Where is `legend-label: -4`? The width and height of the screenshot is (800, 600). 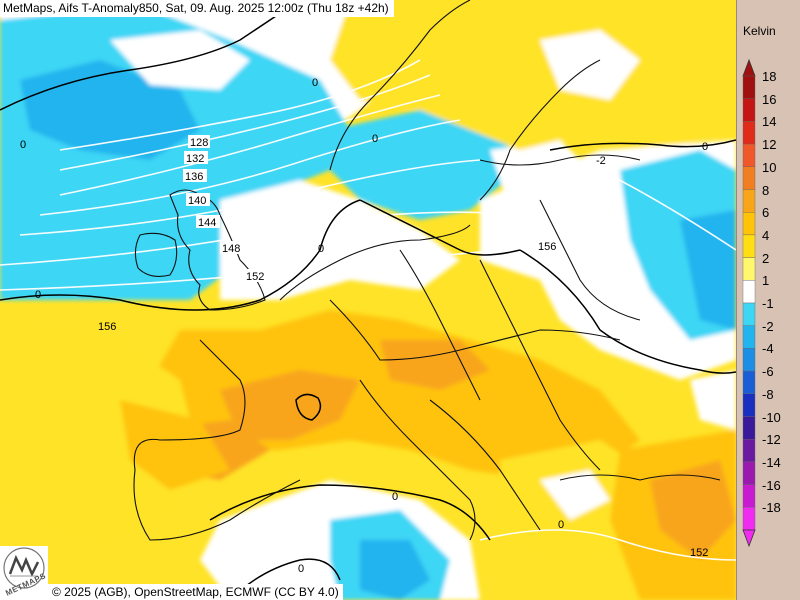
legend-label: -4 is located at coordinates (768, 349).